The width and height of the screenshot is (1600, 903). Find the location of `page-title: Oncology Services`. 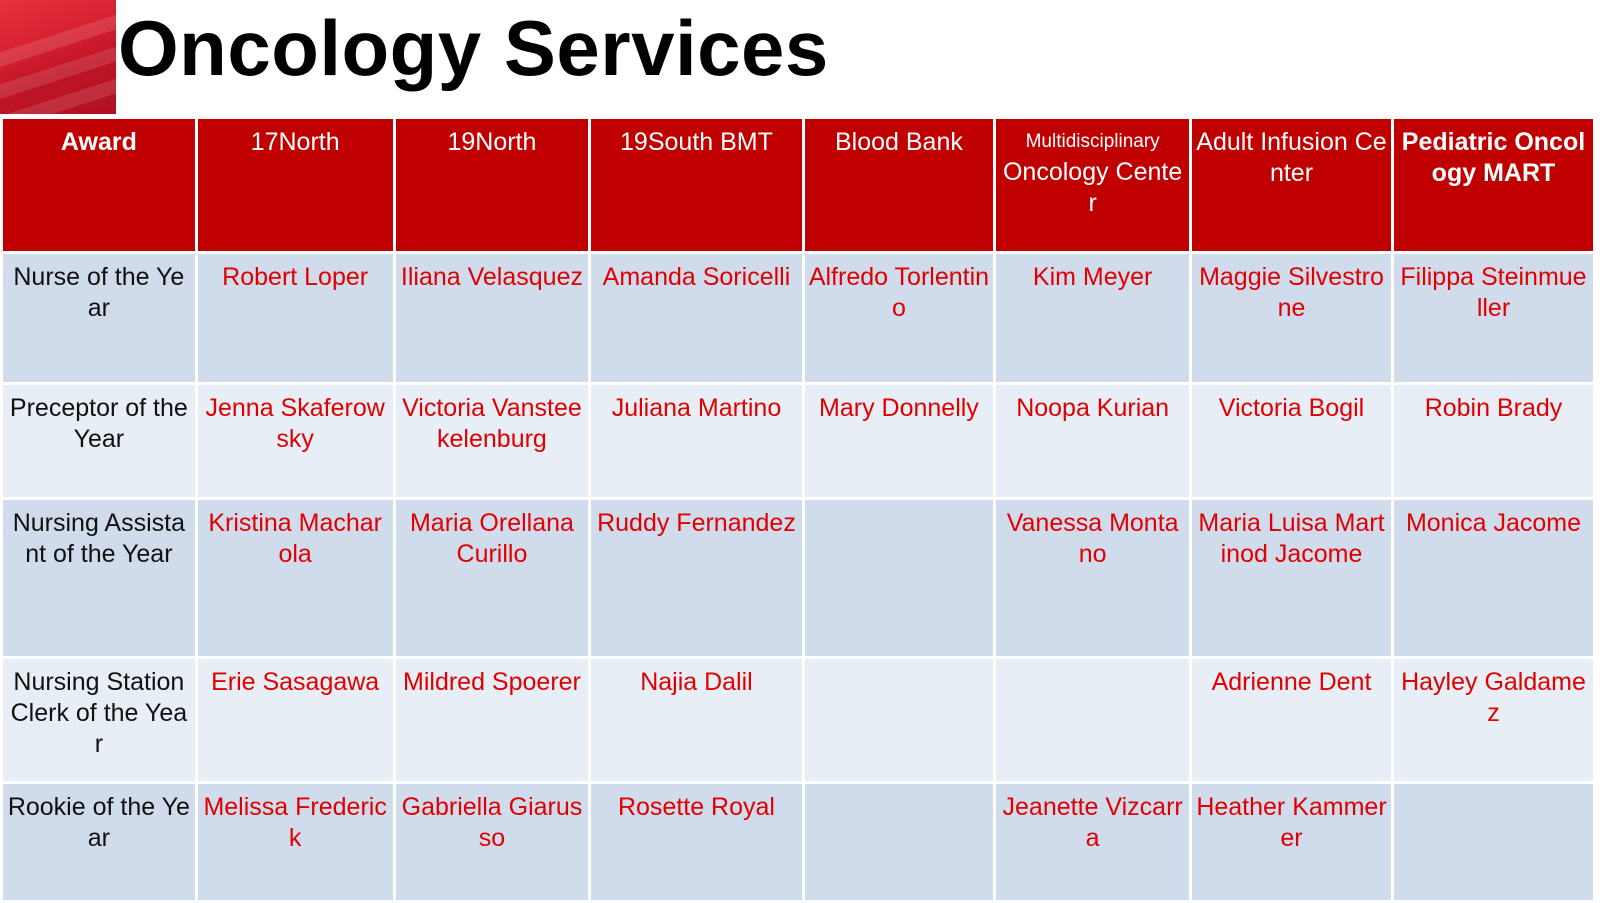

page-title: Oncology Services is located at coordinates (473, 48).